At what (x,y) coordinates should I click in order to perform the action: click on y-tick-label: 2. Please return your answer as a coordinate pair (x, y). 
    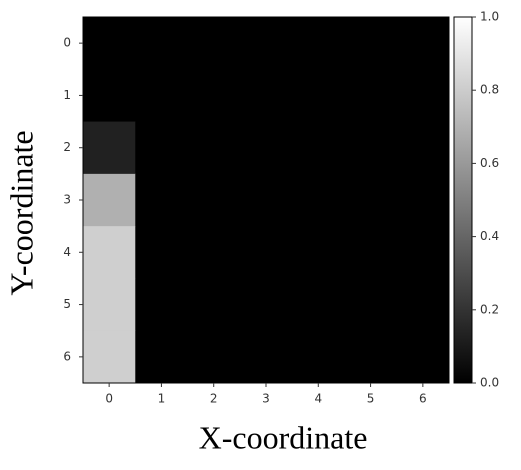
    Looking at the image, I should click on (67, 147).